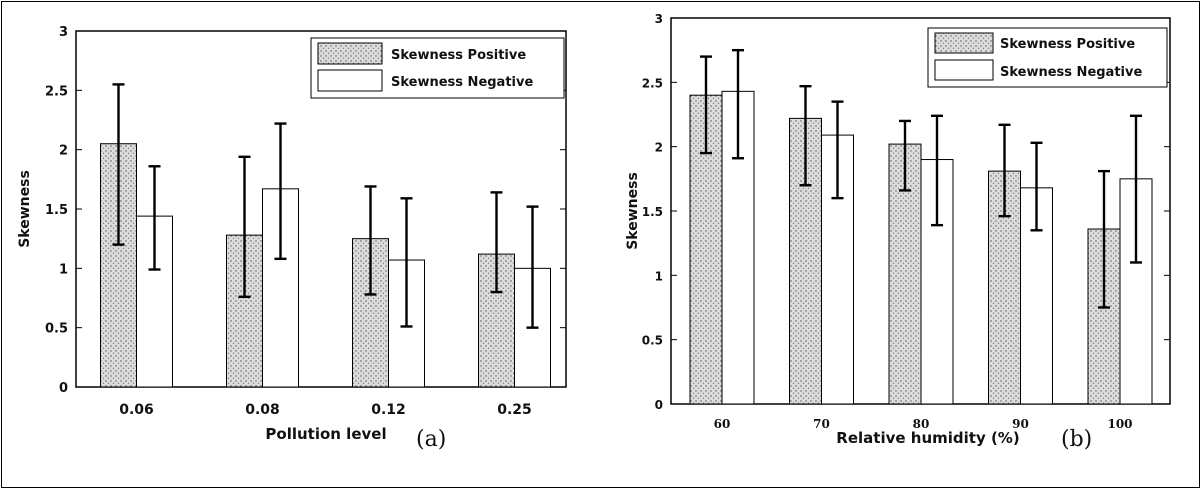 This screenshot has height=491, width=1203. Describe the element at coordinates (1071, 72) in the screenshot. I see `legend-label-negative-b: Skewness Negative` at that location.